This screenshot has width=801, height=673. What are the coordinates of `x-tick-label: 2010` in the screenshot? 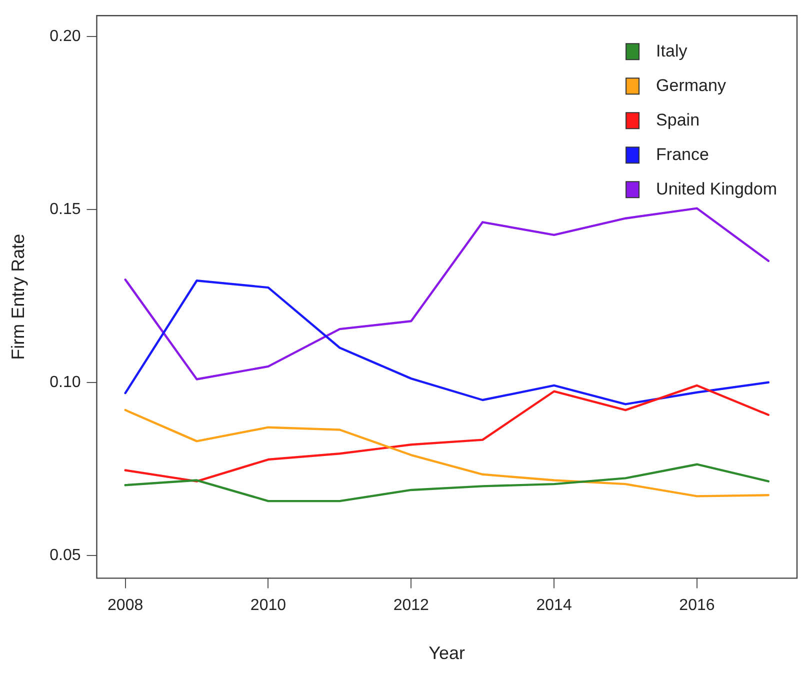 It's located at (268, 605).